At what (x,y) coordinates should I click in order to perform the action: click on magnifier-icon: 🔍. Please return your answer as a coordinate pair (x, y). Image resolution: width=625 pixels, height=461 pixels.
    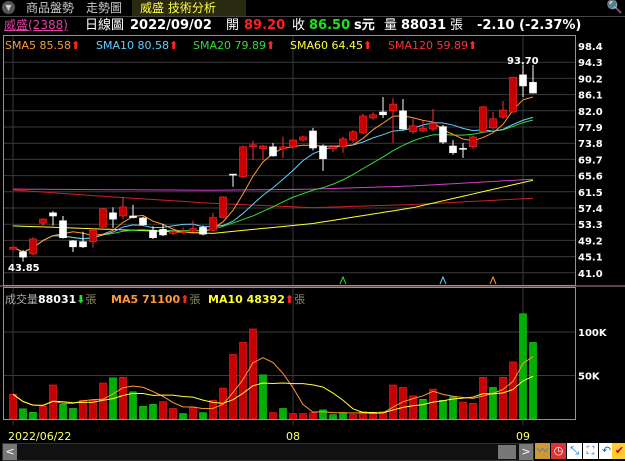
    Looking at the image, I should click on (614, 7).